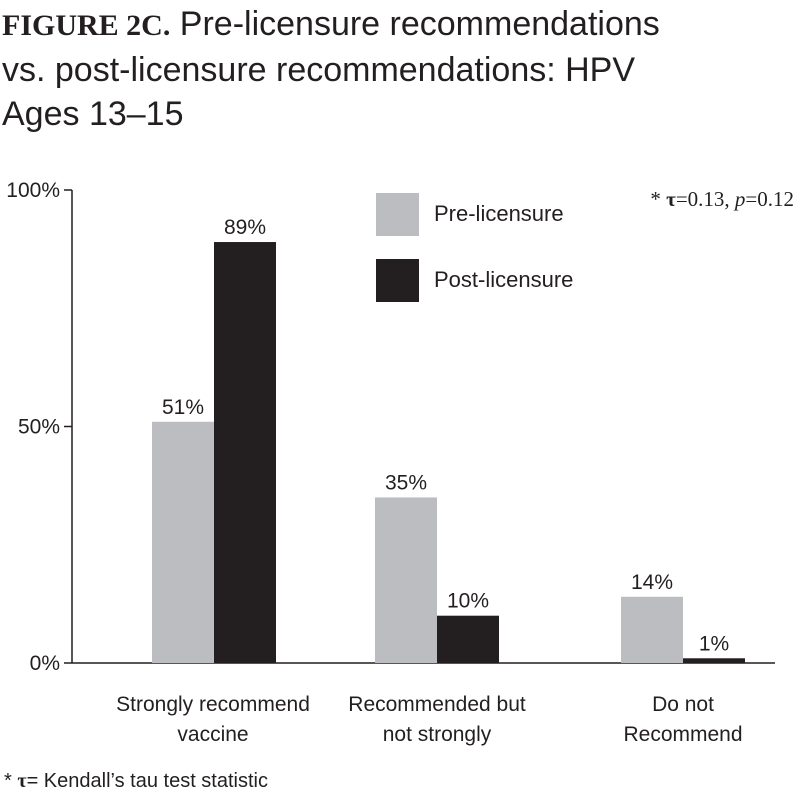  What do you see at coordinates (406, 482) in the screenshot?
I see `data-label-pre-1: 35%` at bounding box center [406, 482].